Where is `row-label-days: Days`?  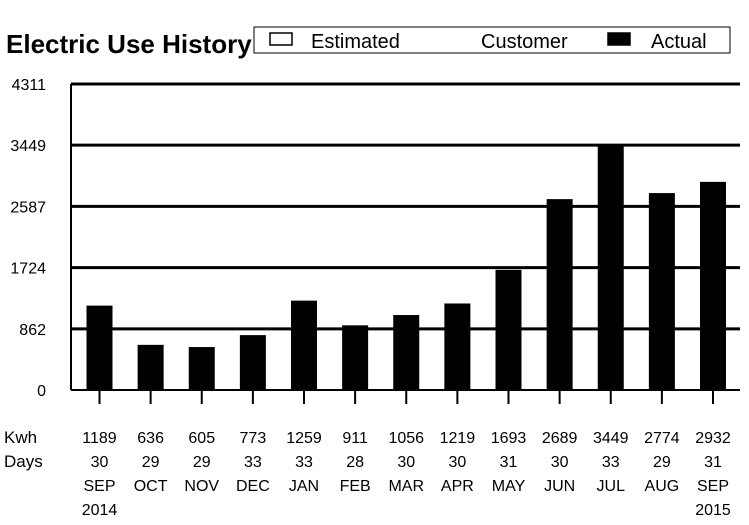
row-label-days: Days is located at coordinates (23, 461).